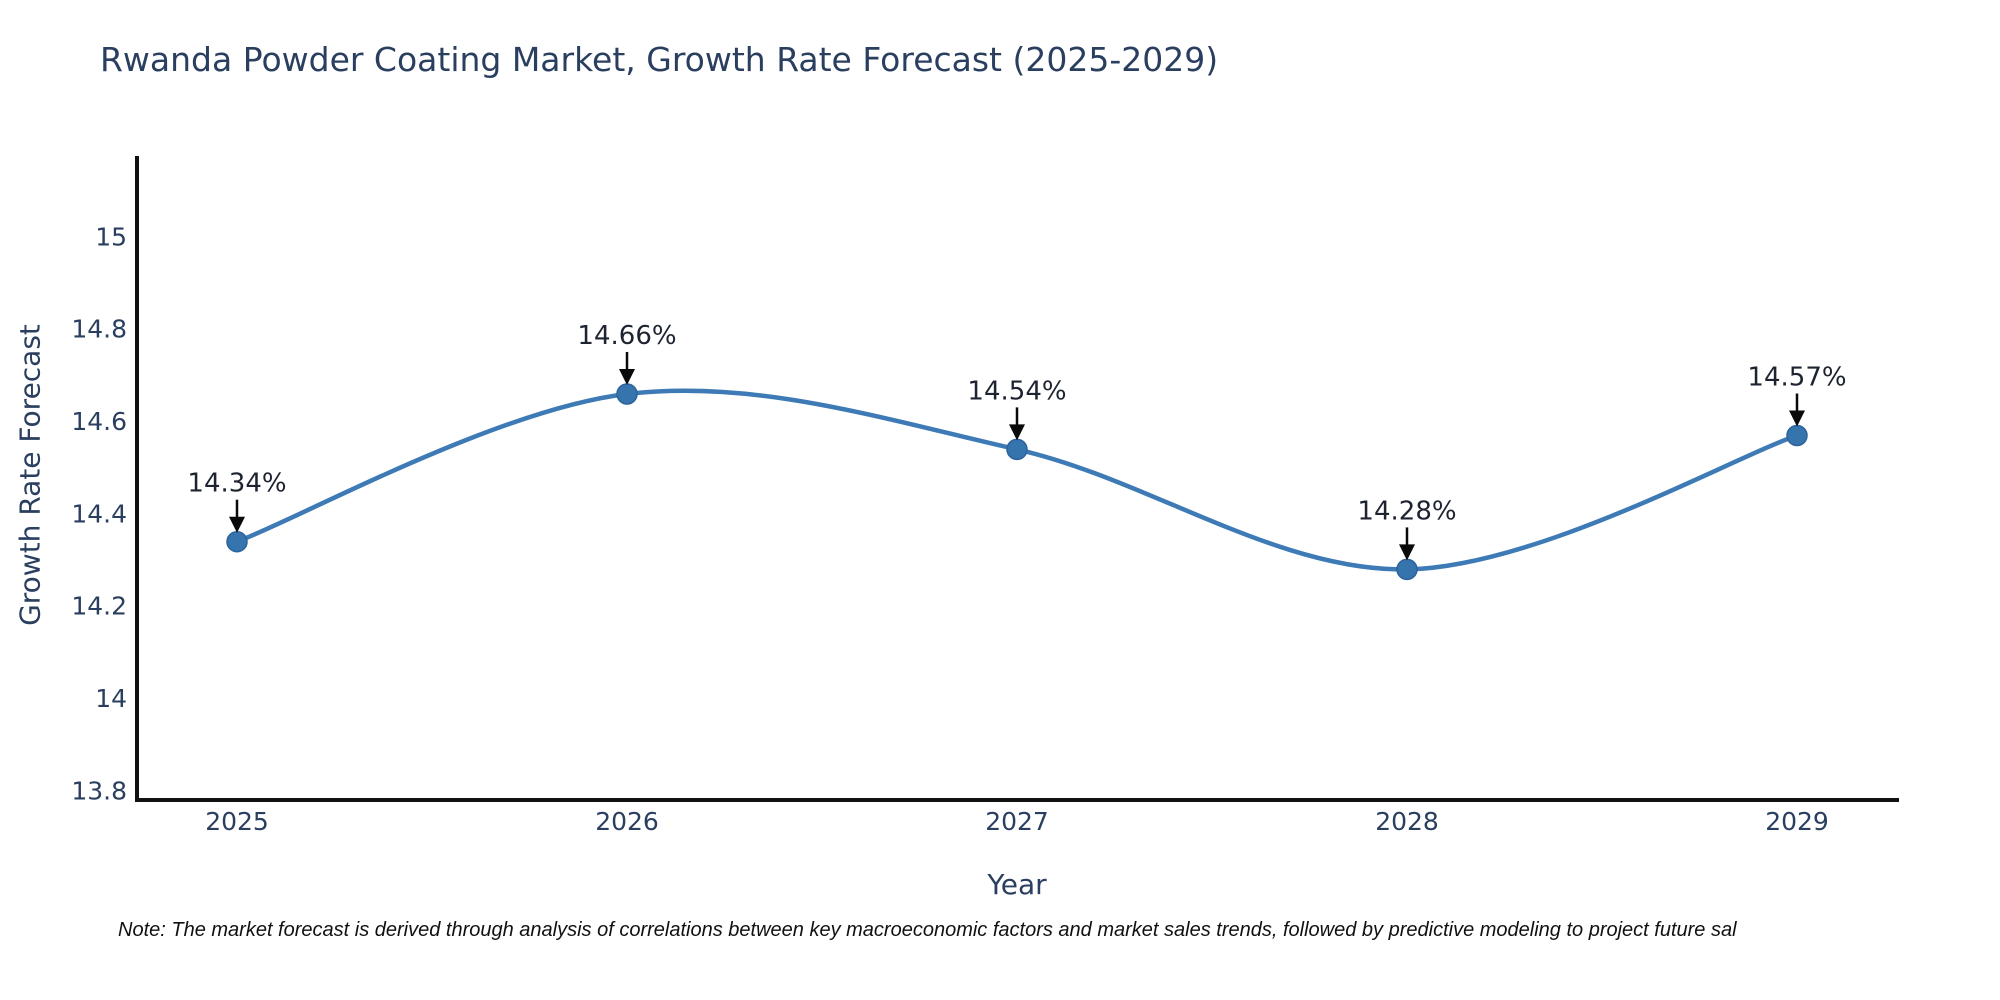 This screenshot has width=2000, height=1000. Describe the element at coordinates (111, 698) in the screenshot. I see `y-tick-label: 14` at that location.